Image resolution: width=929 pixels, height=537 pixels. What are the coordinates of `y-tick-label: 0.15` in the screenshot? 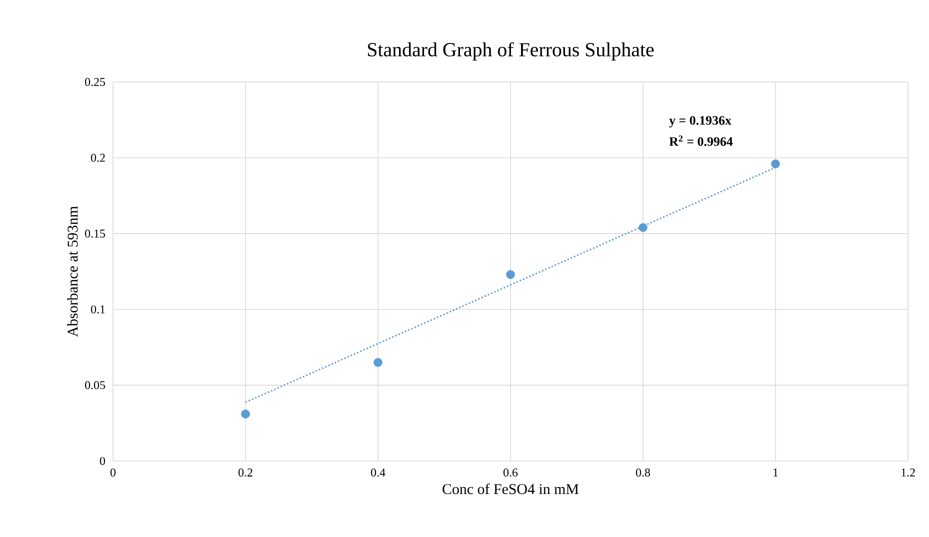 It's located at (95, 234).